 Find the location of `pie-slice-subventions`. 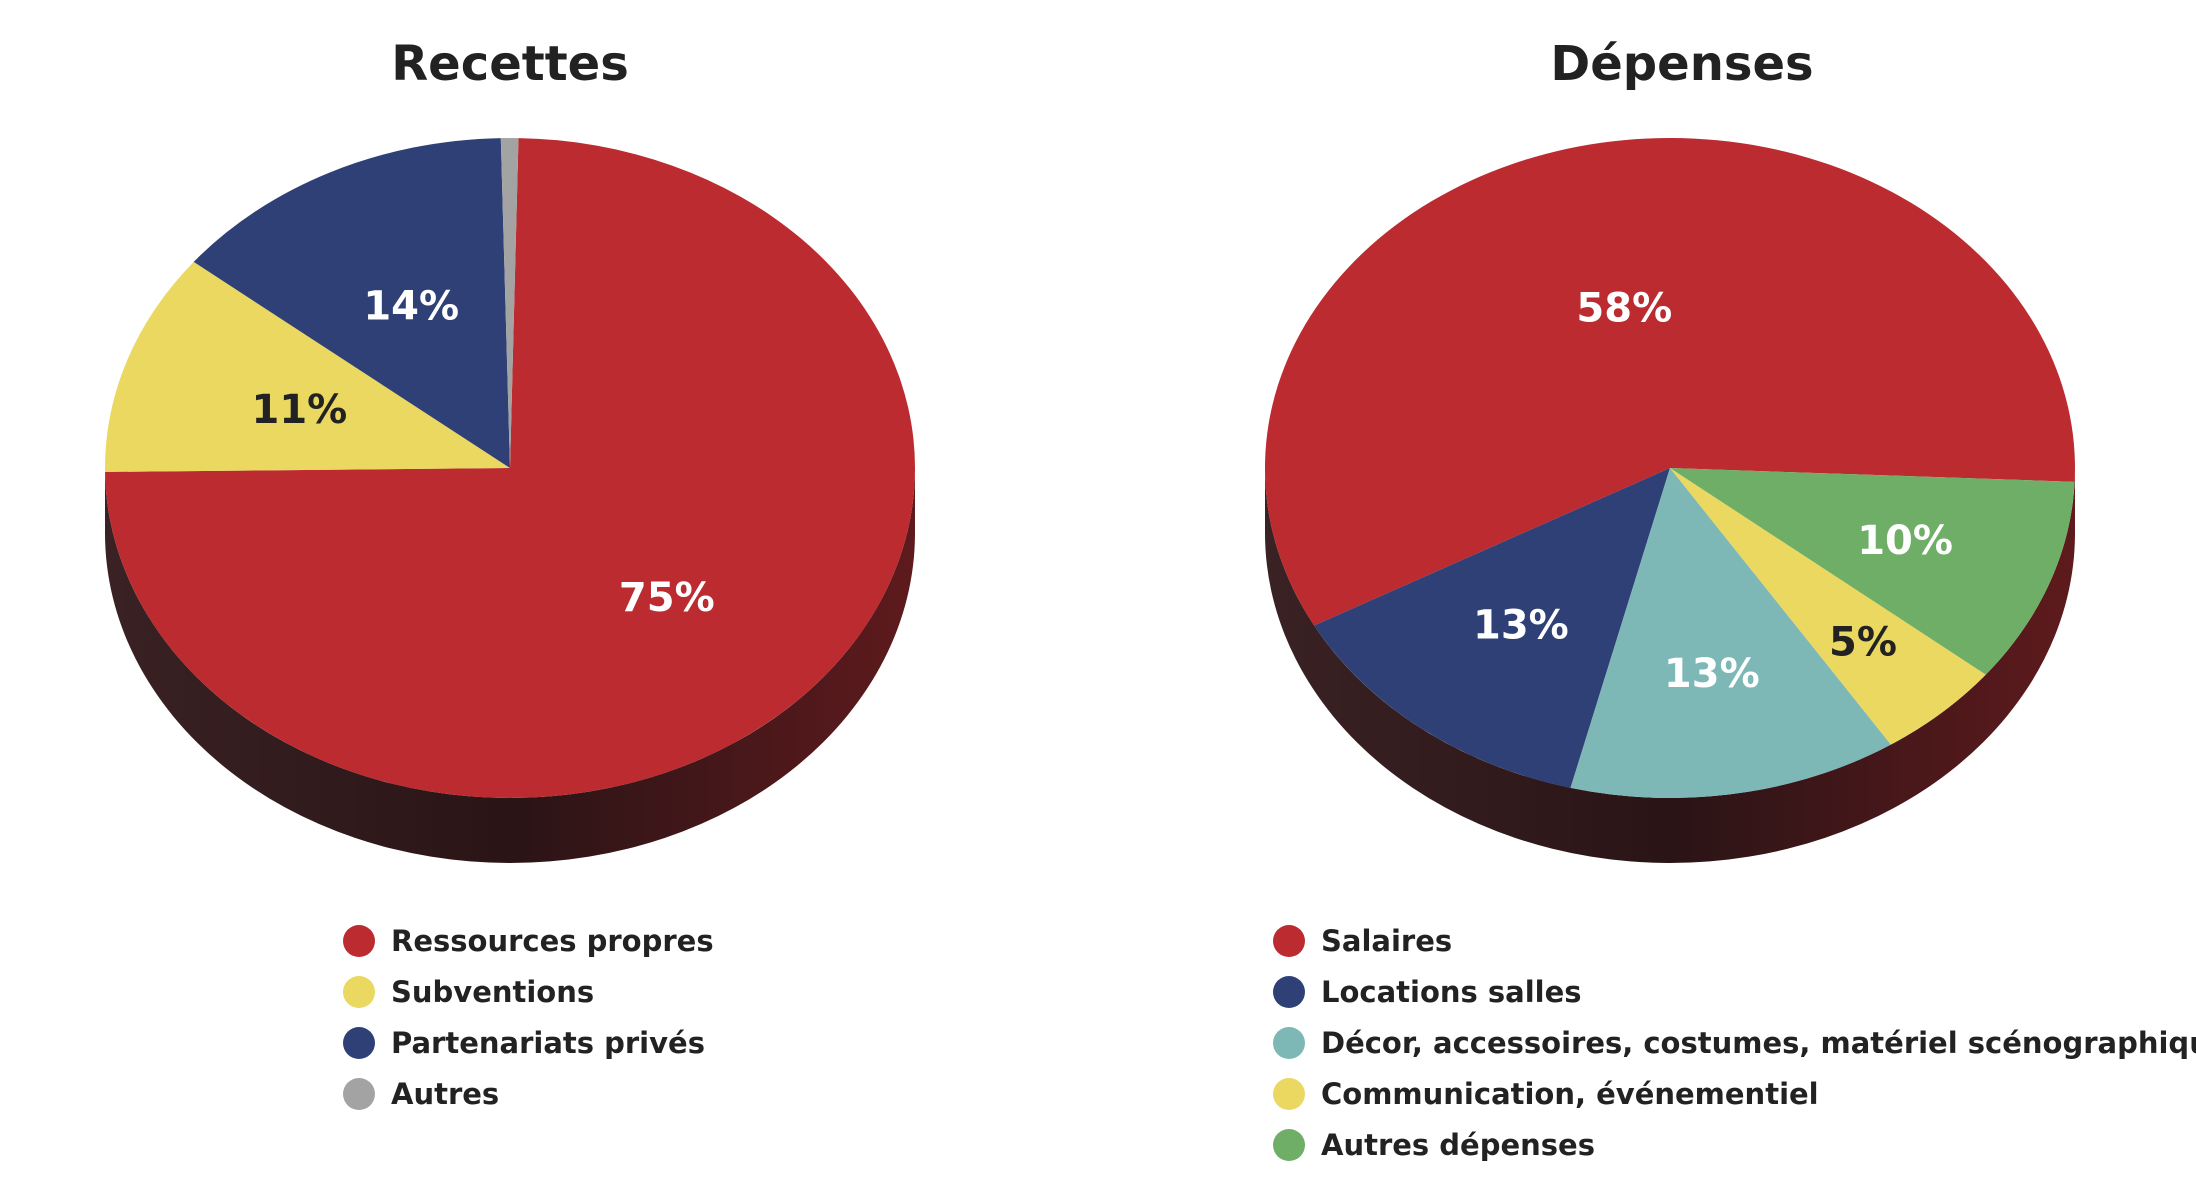

pie-slice-subventions is located at coordinates (307, 366).